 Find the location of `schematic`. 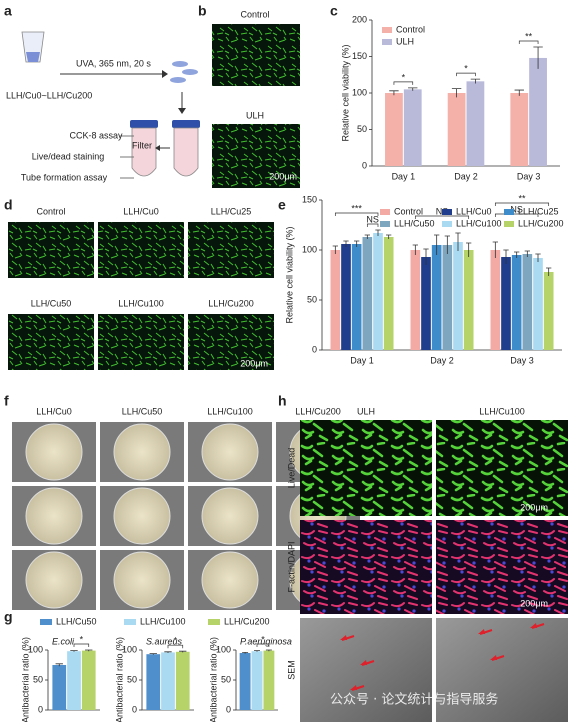

schematic is located at coordinates (110, 105).